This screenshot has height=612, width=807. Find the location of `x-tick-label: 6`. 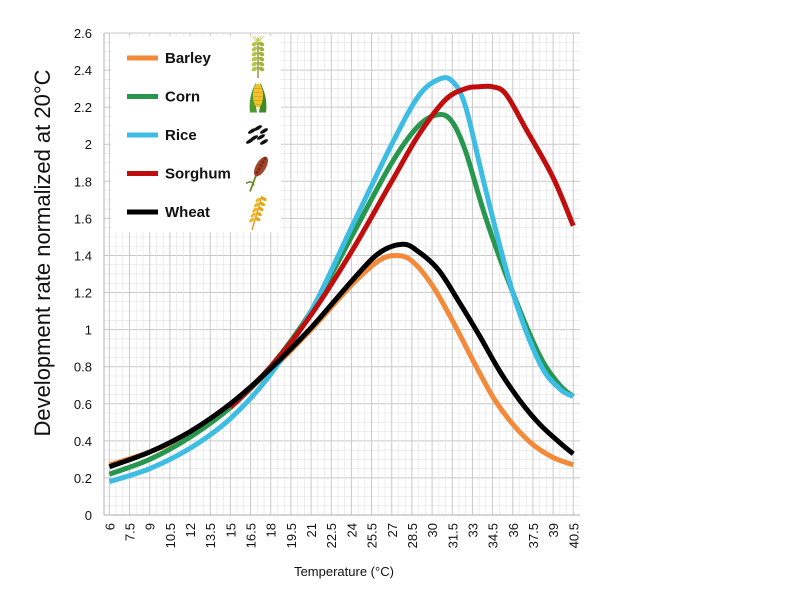

x-tick-label: 6 is located at coordinates (109, 526).